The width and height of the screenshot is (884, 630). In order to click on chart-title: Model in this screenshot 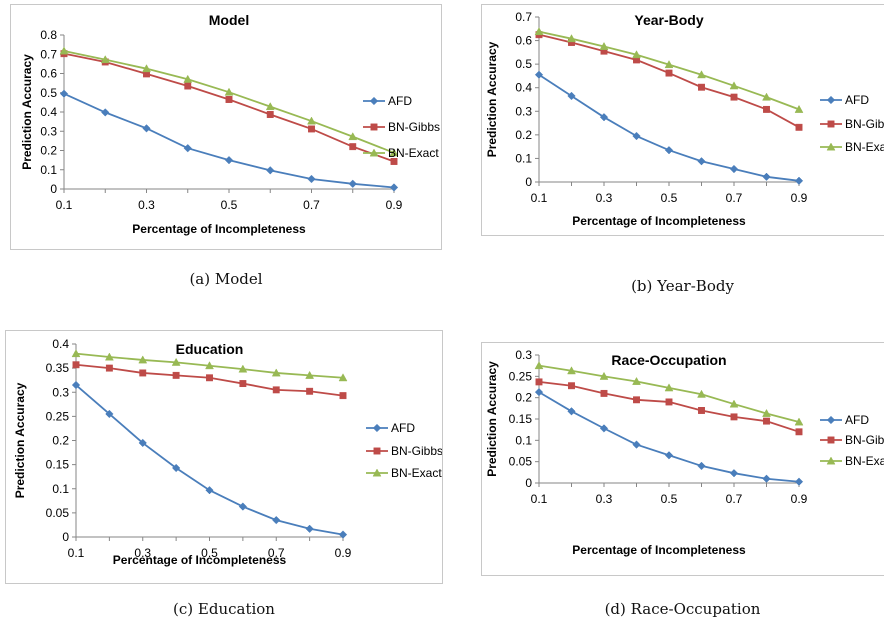, I will do `click(229, 20)`.